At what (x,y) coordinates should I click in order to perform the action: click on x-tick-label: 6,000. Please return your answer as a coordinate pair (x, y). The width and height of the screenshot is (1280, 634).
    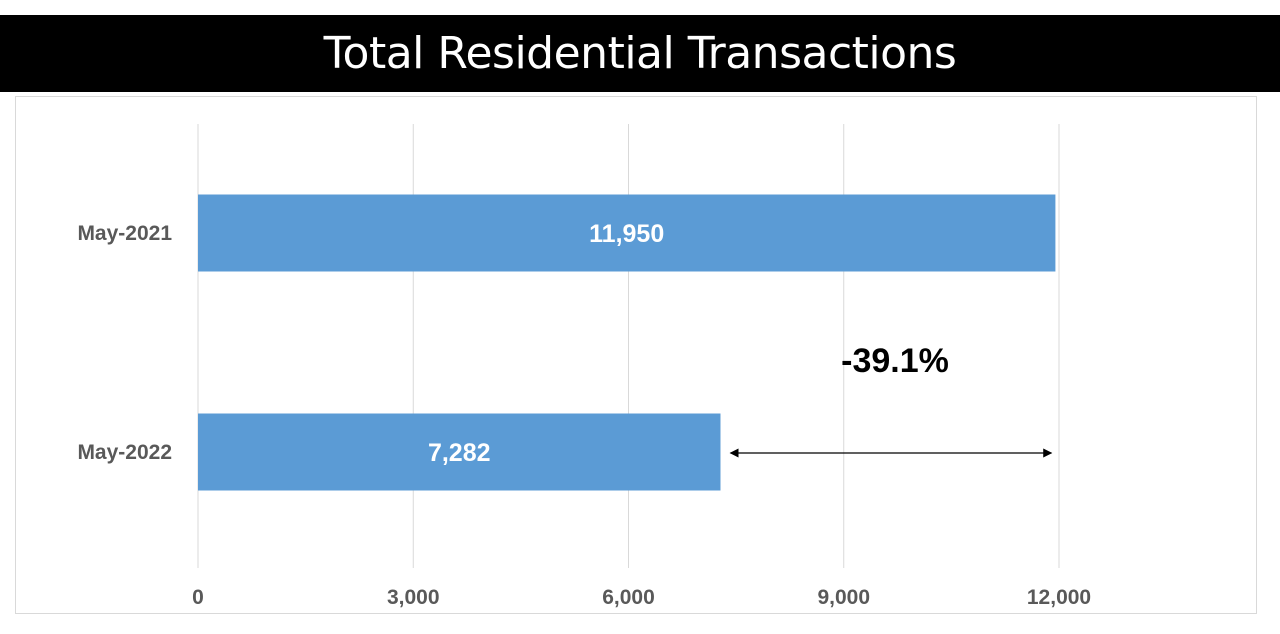
    Looking at the image, I should click on (628, 597).